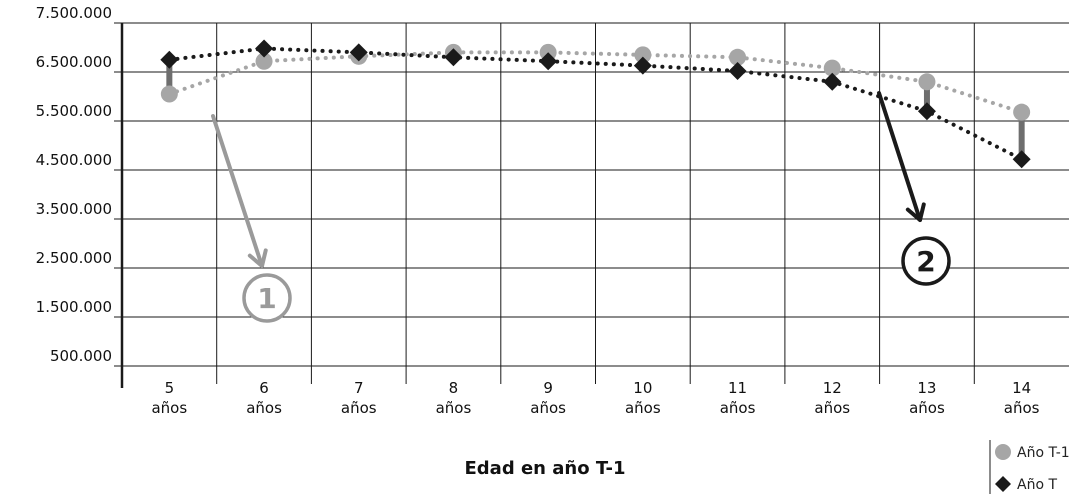 The height and width of the screenshot is (494, 1069). What do you see at coordinates (74, 62) in the screenshot?
I see `y-tick-label: 6.500.000` at bounding box center [74, 62].